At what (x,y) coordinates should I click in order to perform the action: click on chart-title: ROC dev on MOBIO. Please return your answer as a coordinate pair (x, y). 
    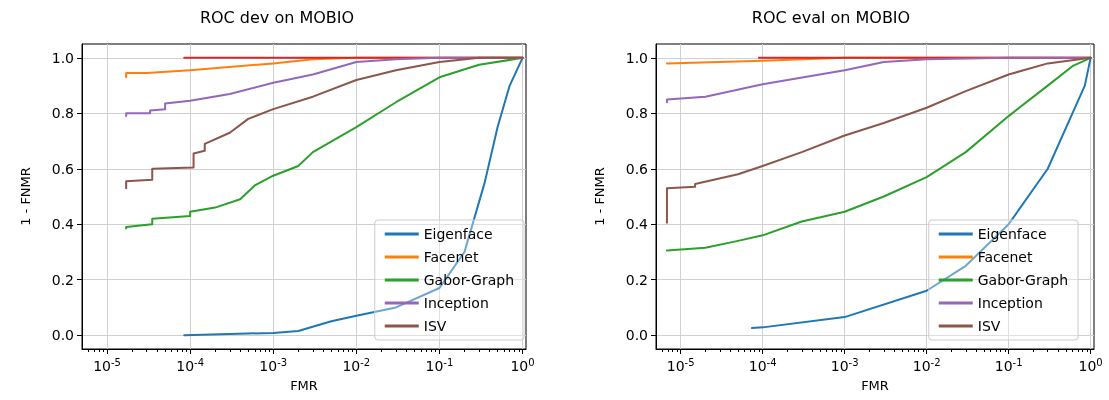
    Looking at the image, I should click on (277, 17).